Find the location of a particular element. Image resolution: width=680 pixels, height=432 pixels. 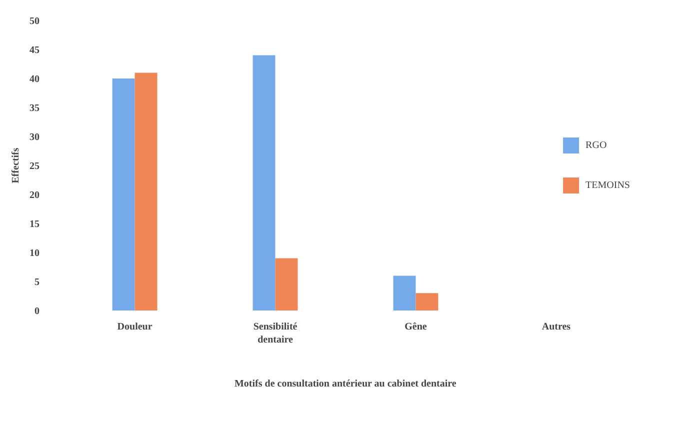

y-tick-label: 40 is located at coordinates (35, 79).